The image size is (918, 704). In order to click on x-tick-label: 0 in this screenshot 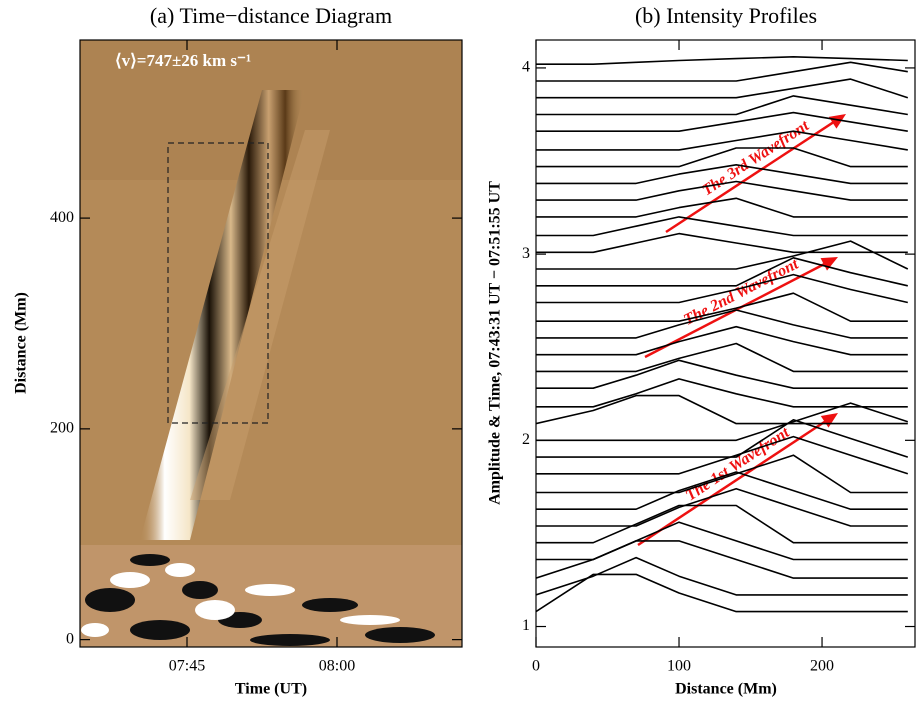, I will do `click(536, 666)`.